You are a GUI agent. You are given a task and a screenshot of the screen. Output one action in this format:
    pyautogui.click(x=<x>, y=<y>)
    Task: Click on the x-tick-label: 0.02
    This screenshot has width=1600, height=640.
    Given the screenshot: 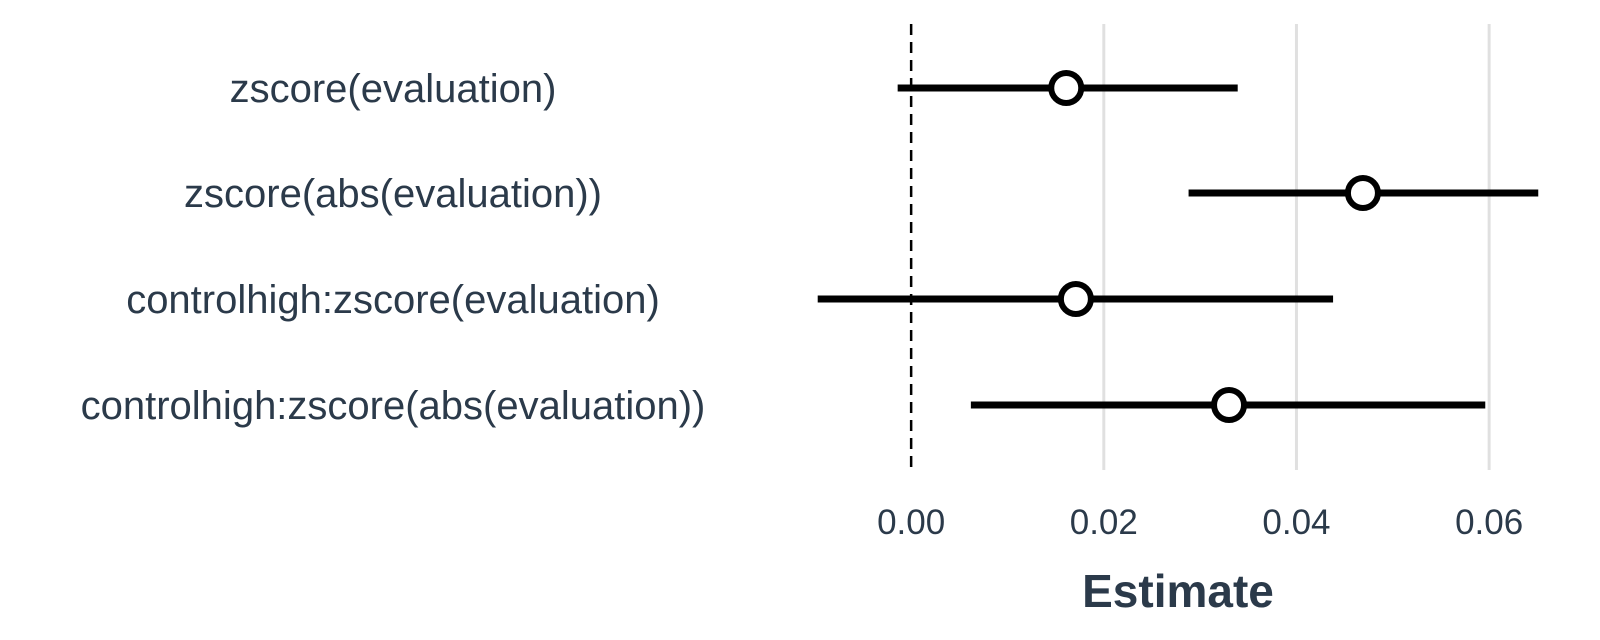 What is the action you would take?
    pyautogui.click(x=1104, y=522)
    